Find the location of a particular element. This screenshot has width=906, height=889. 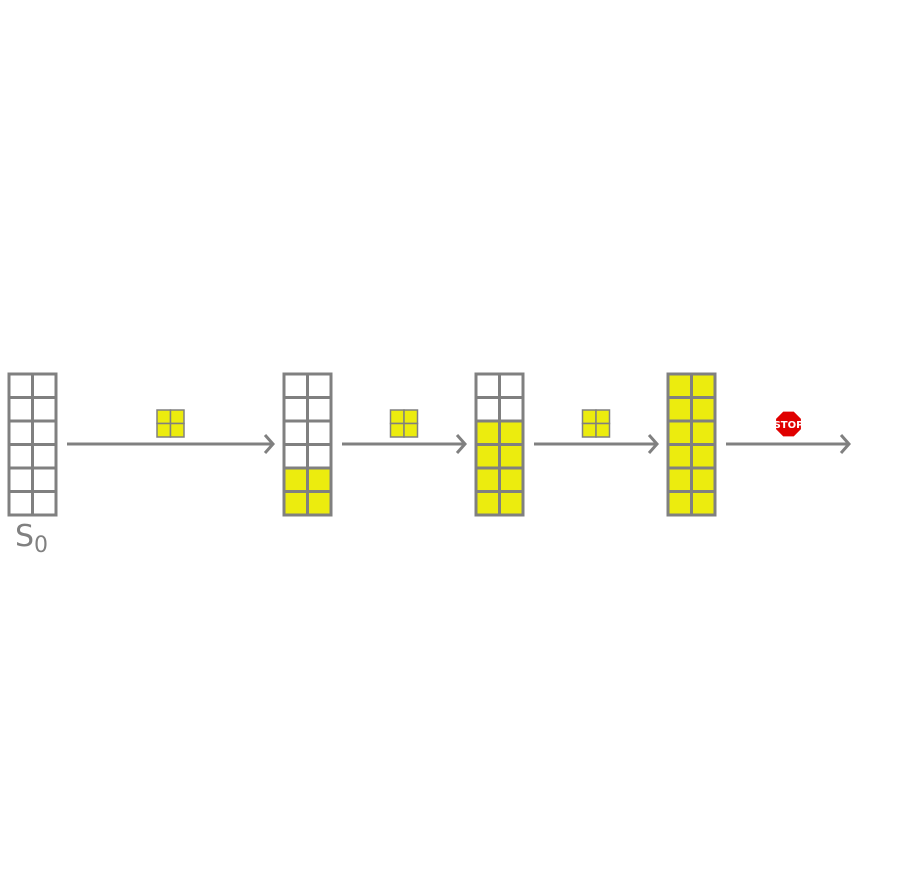

transition-arrow-3: STOP is located at coordinates (789, 432).